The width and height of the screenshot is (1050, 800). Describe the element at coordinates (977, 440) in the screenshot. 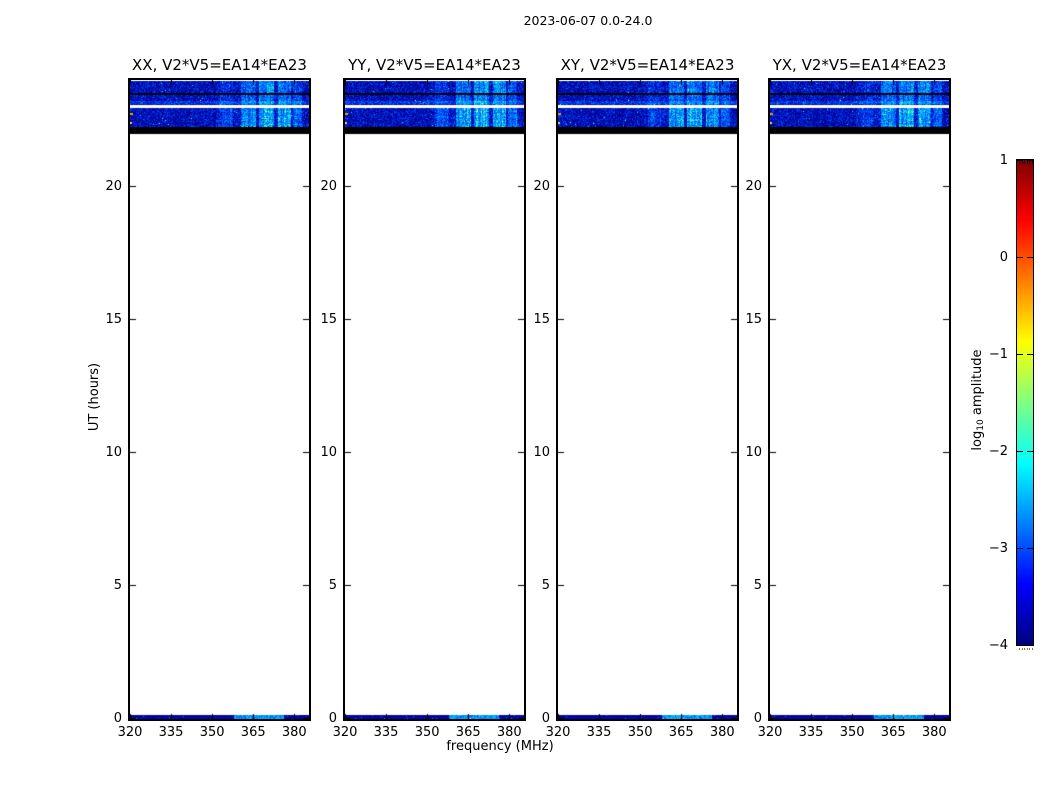

I see `colorbar-label-prefix: log` at that location.